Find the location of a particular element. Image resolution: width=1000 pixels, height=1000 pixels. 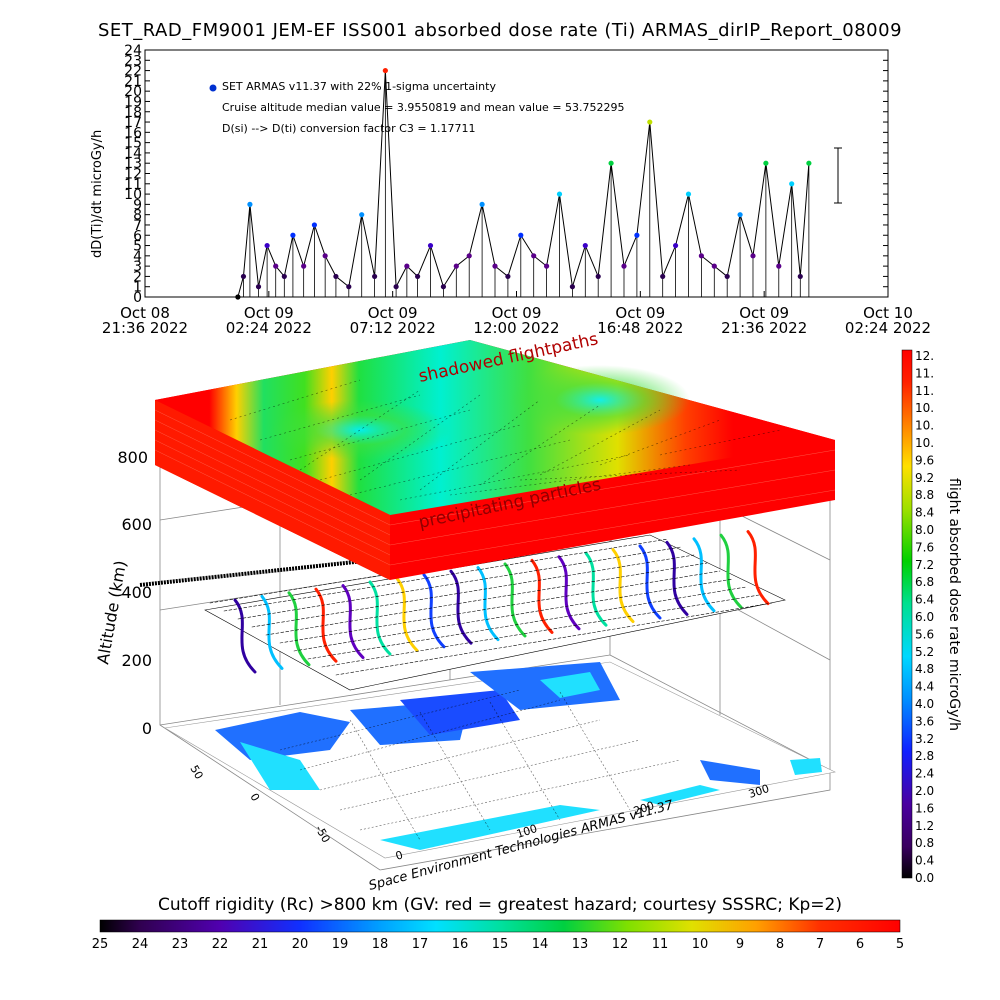

x-tick-date: Oct 09 is located at coordinates (764, 313).